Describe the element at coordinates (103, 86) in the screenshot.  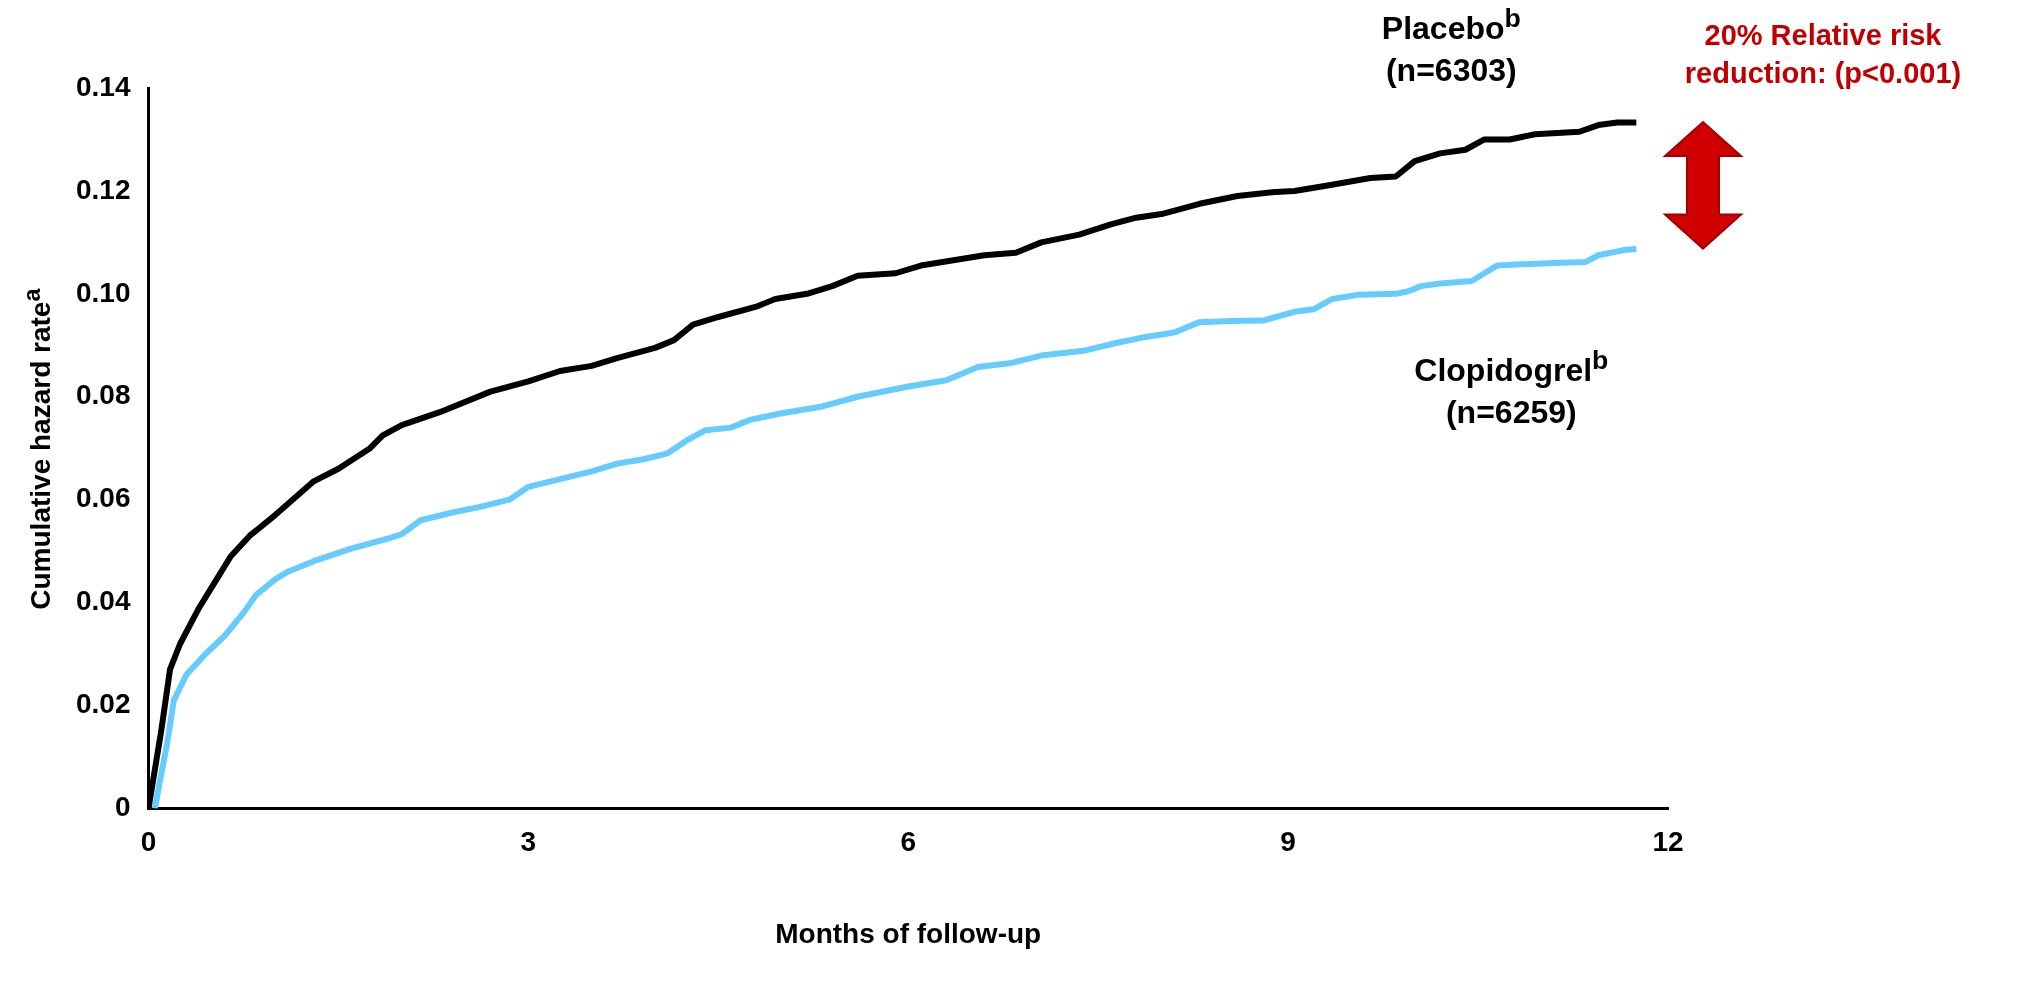
I see `y-tick-label: 0.14` at that location.